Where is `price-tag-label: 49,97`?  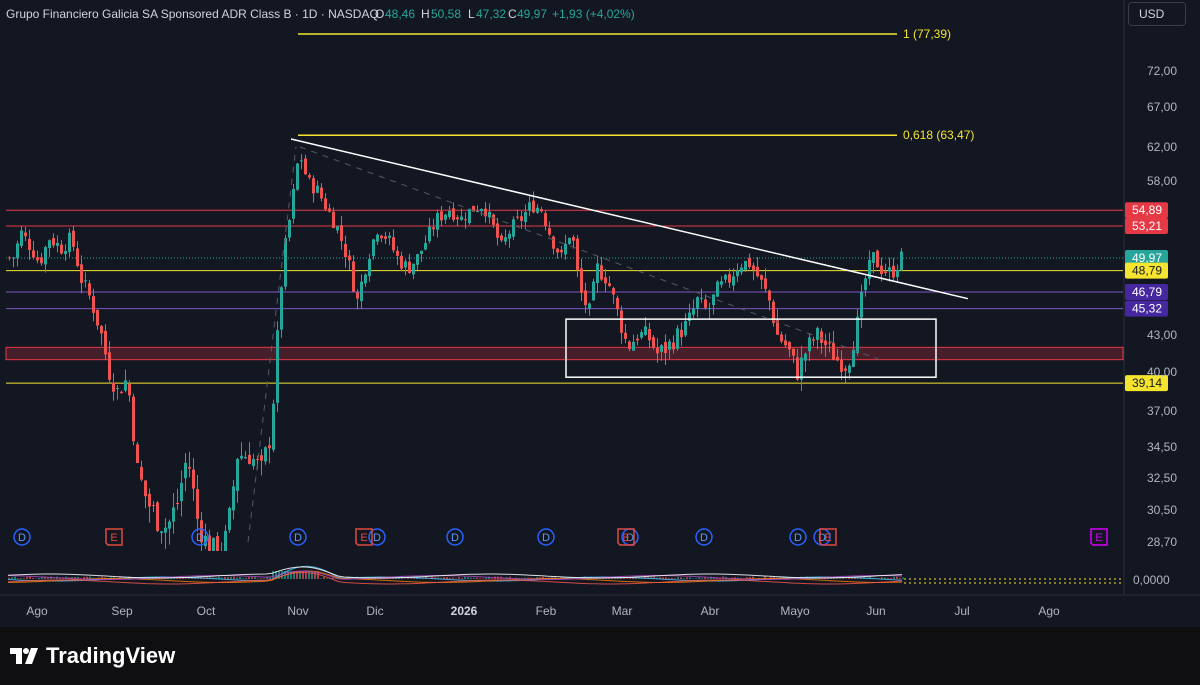 price-tag-label: 49,97 is located at coordinates (1147, 258).